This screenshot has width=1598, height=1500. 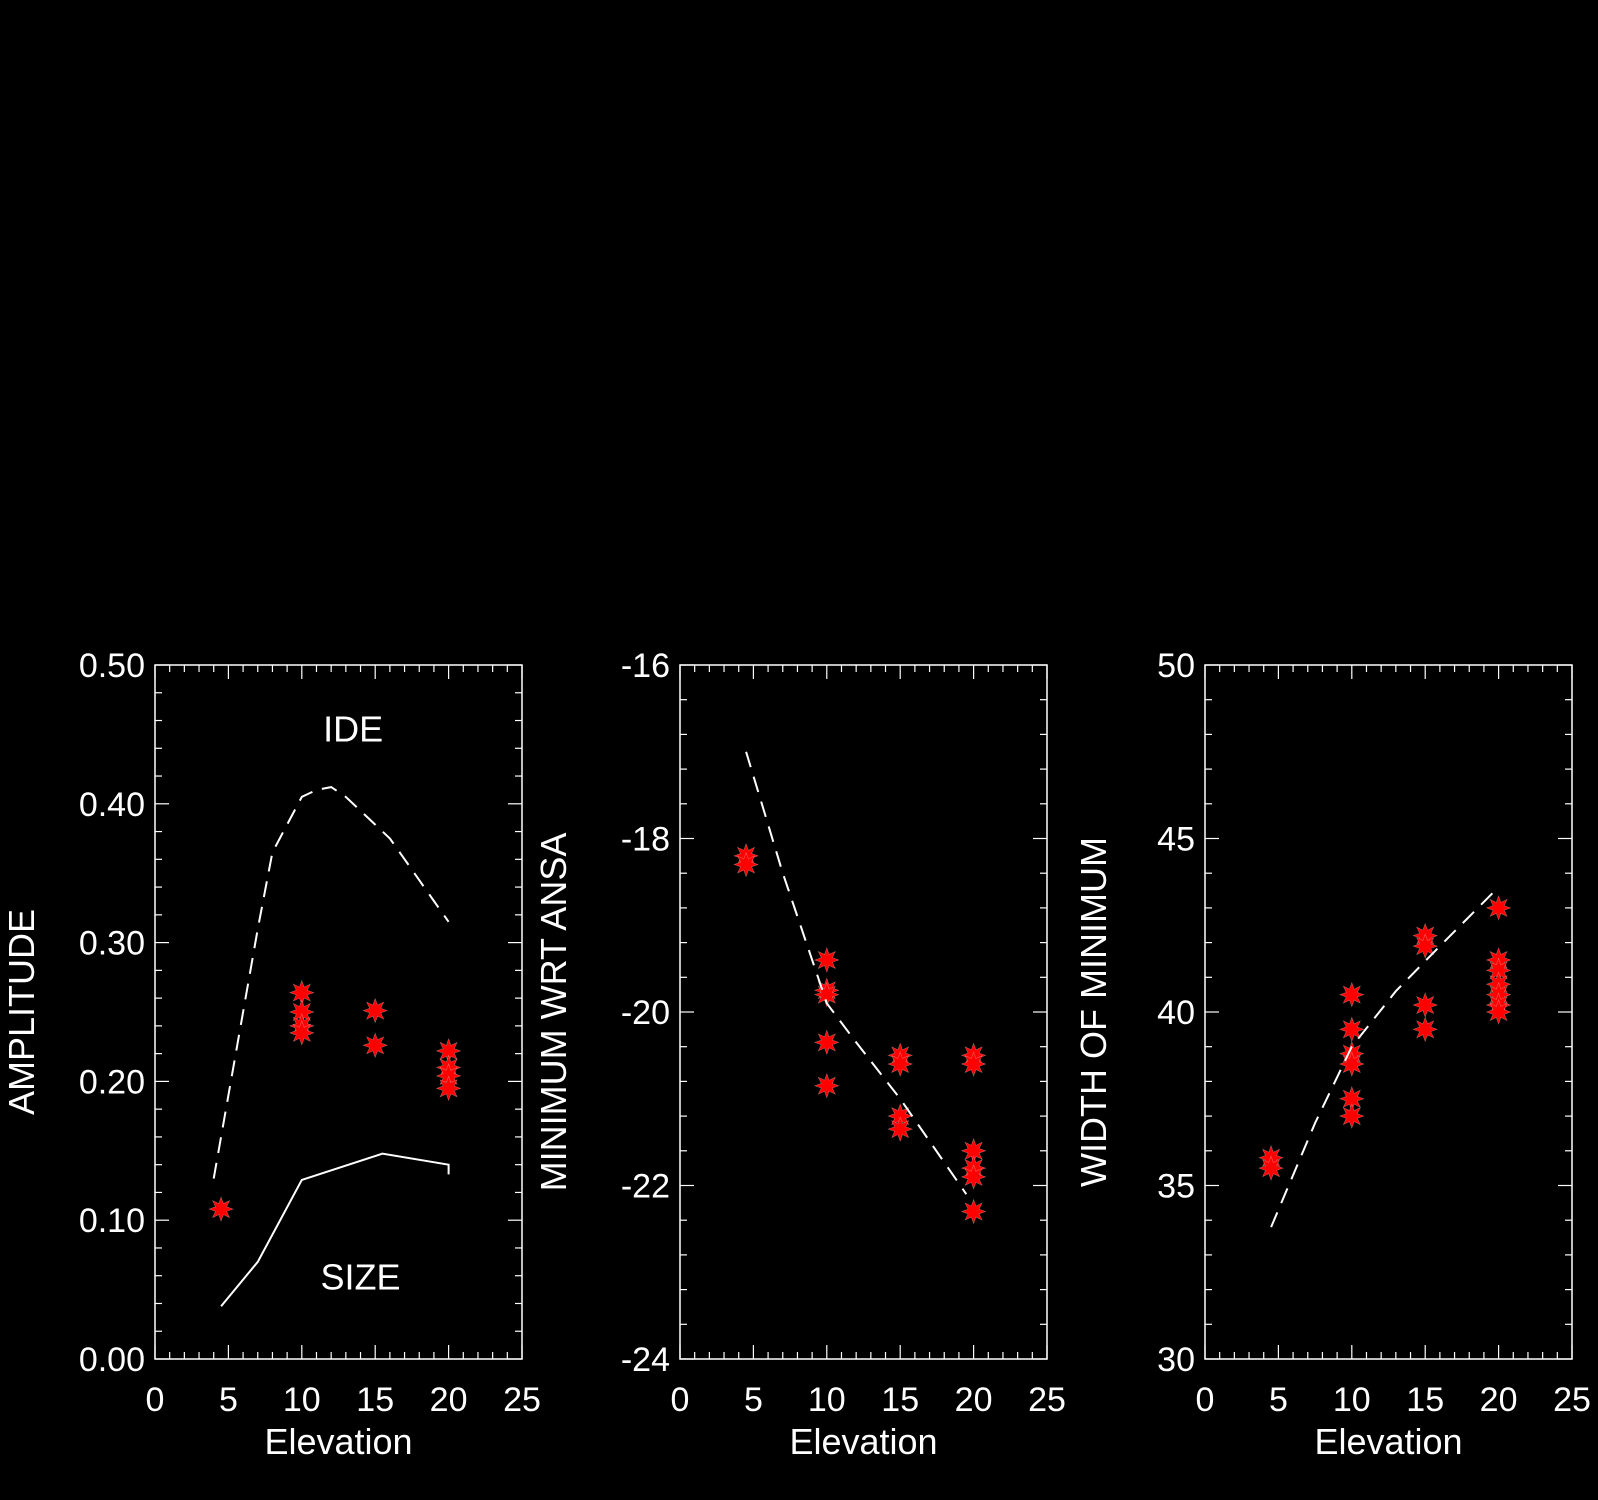 I want to click on plot-frame, so click(x=338, y=1012).